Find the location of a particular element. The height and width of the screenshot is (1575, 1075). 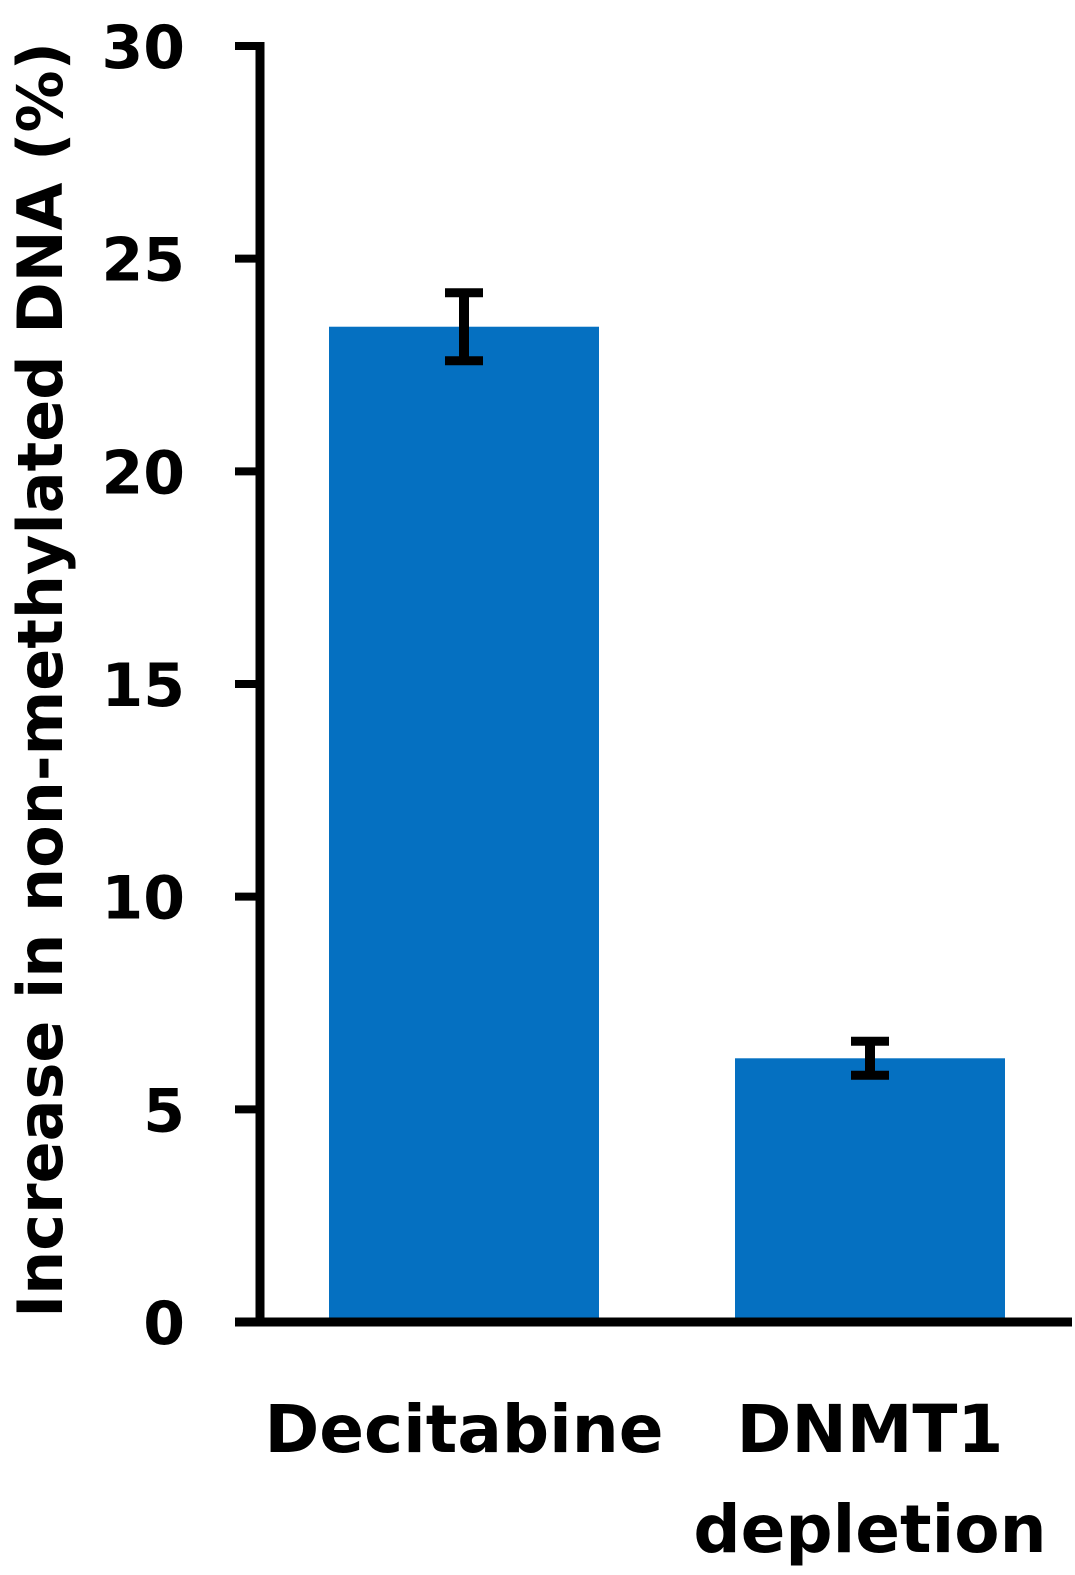

y-tick-label-5: 25 is located at coordinates (144, 261).